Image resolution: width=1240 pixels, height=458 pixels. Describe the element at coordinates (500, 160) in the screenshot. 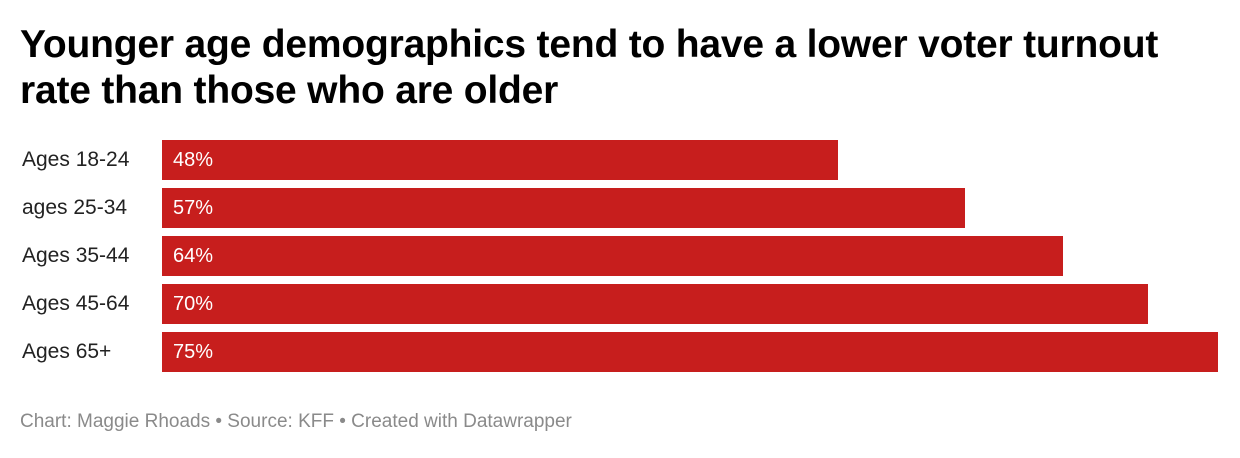

I see `bar: 48%` at that location.